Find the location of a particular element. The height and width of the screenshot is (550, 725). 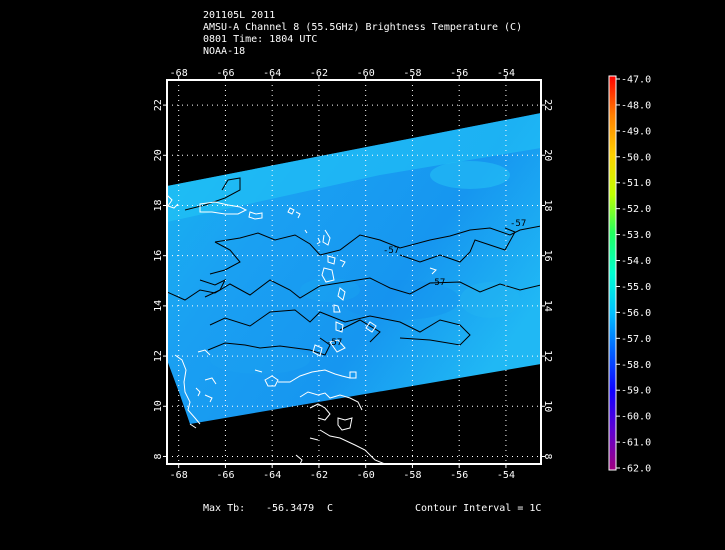

lat-tick-label-left: 22 is located at coordinates (158, 105).